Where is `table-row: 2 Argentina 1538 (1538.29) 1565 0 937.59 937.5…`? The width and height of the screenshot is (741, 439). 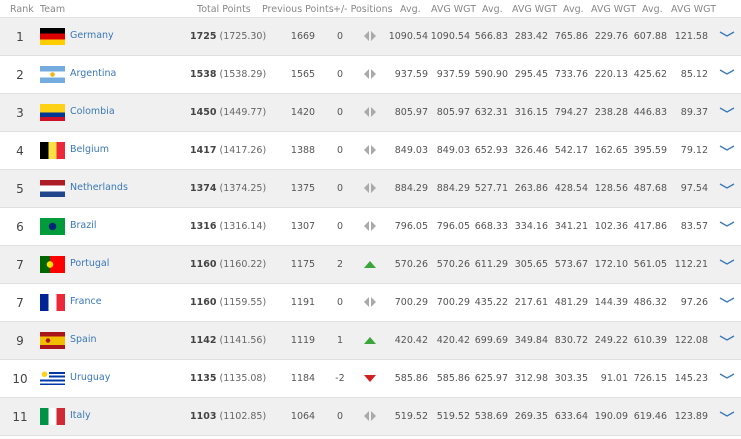 table-row: 2 Argentina 1538 (1538.29) 1565 0 937.59 937.5… is located at coordinates (370, 75).